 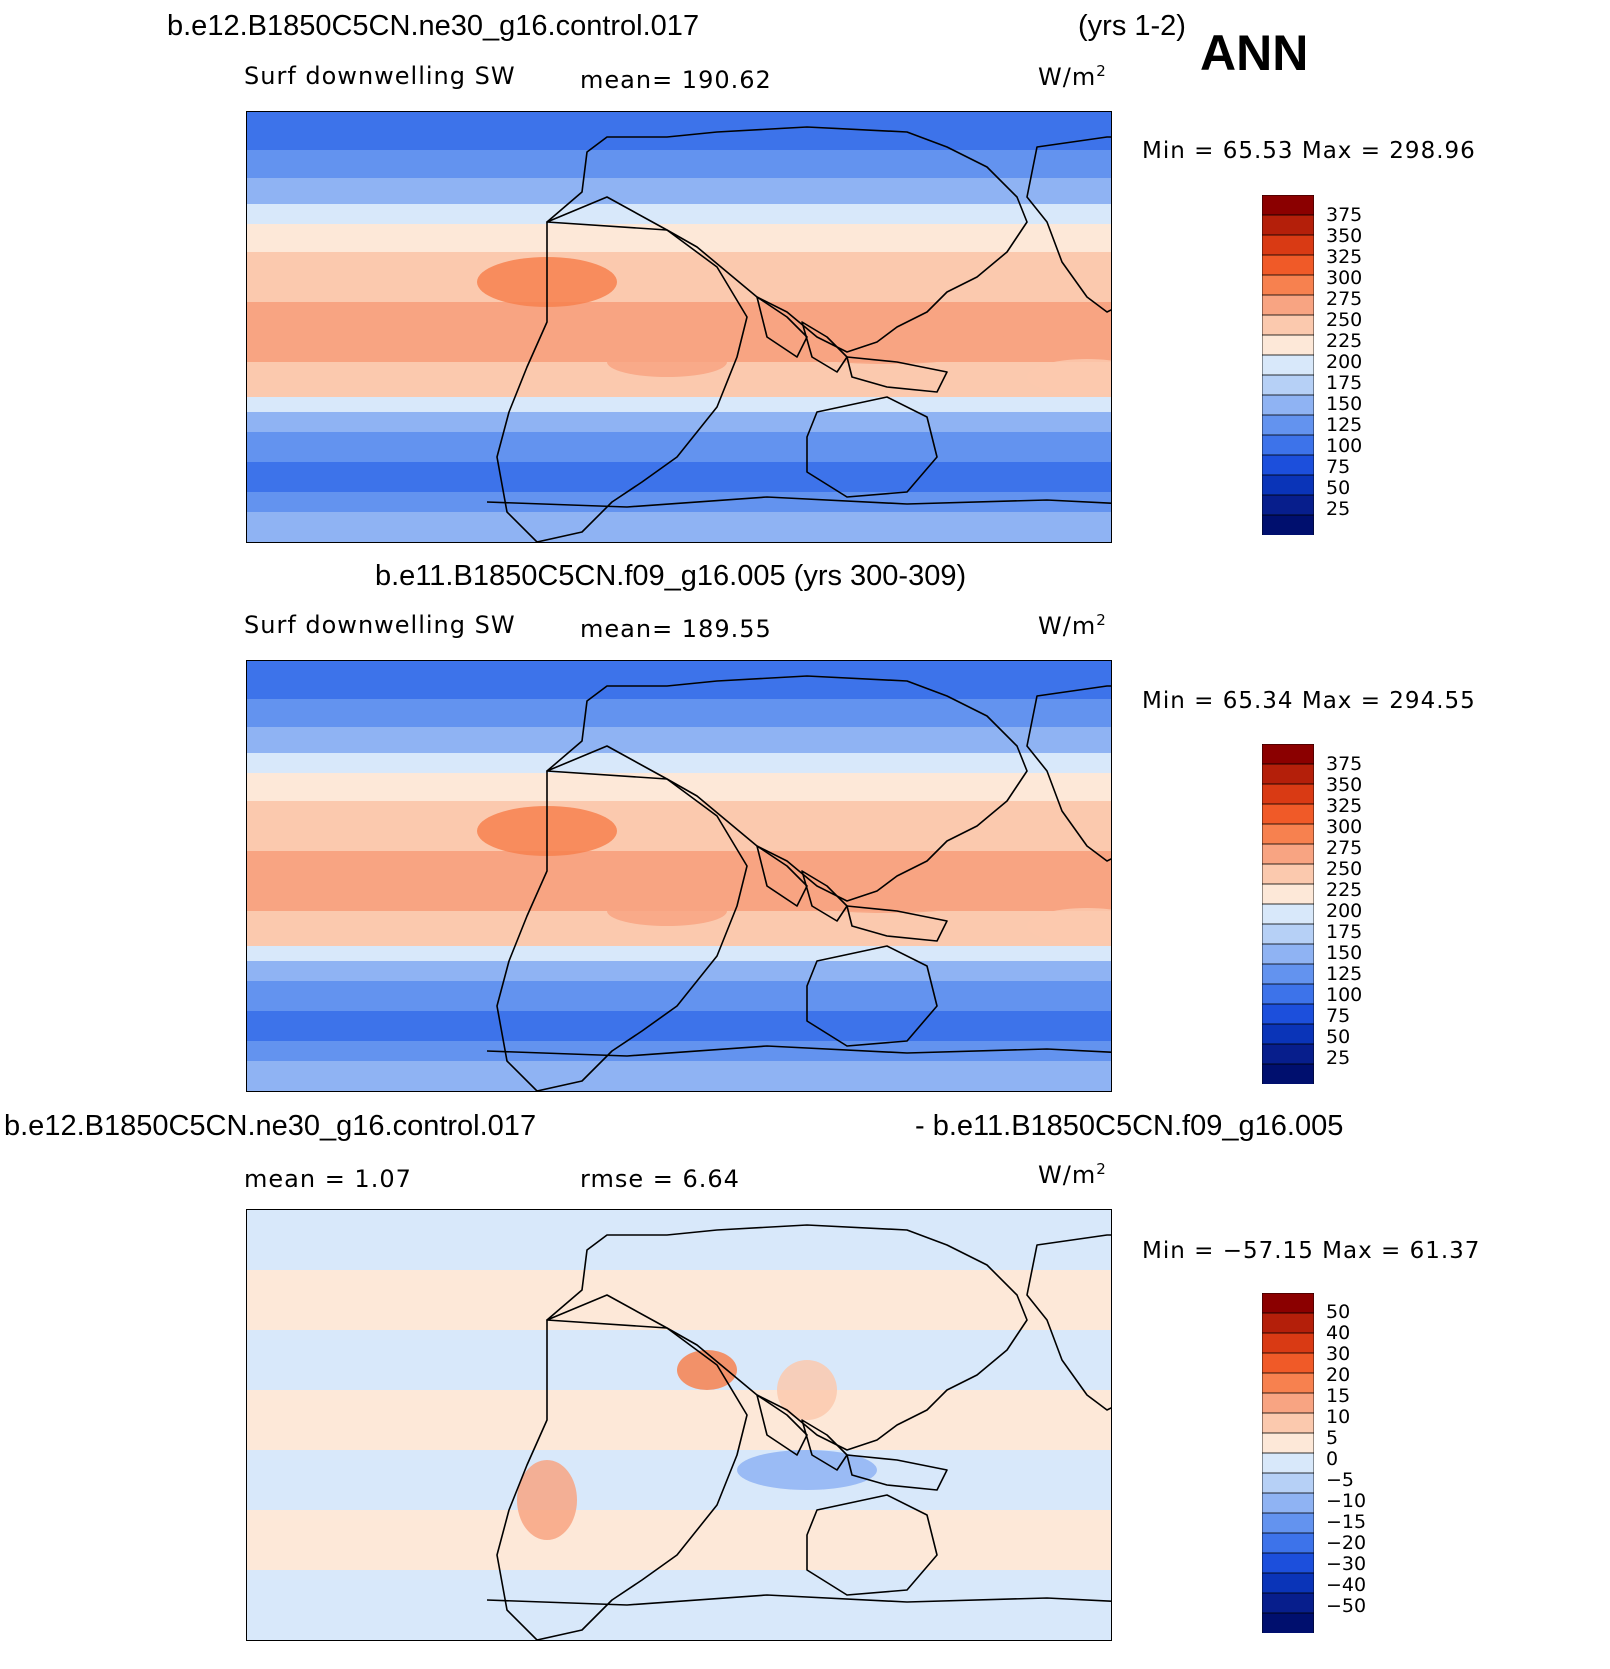 What do you see at coordinates (1344, 278) in the screenshot?
I see `colorbar-tick-label: 300` at bounding box center [1344, 278].